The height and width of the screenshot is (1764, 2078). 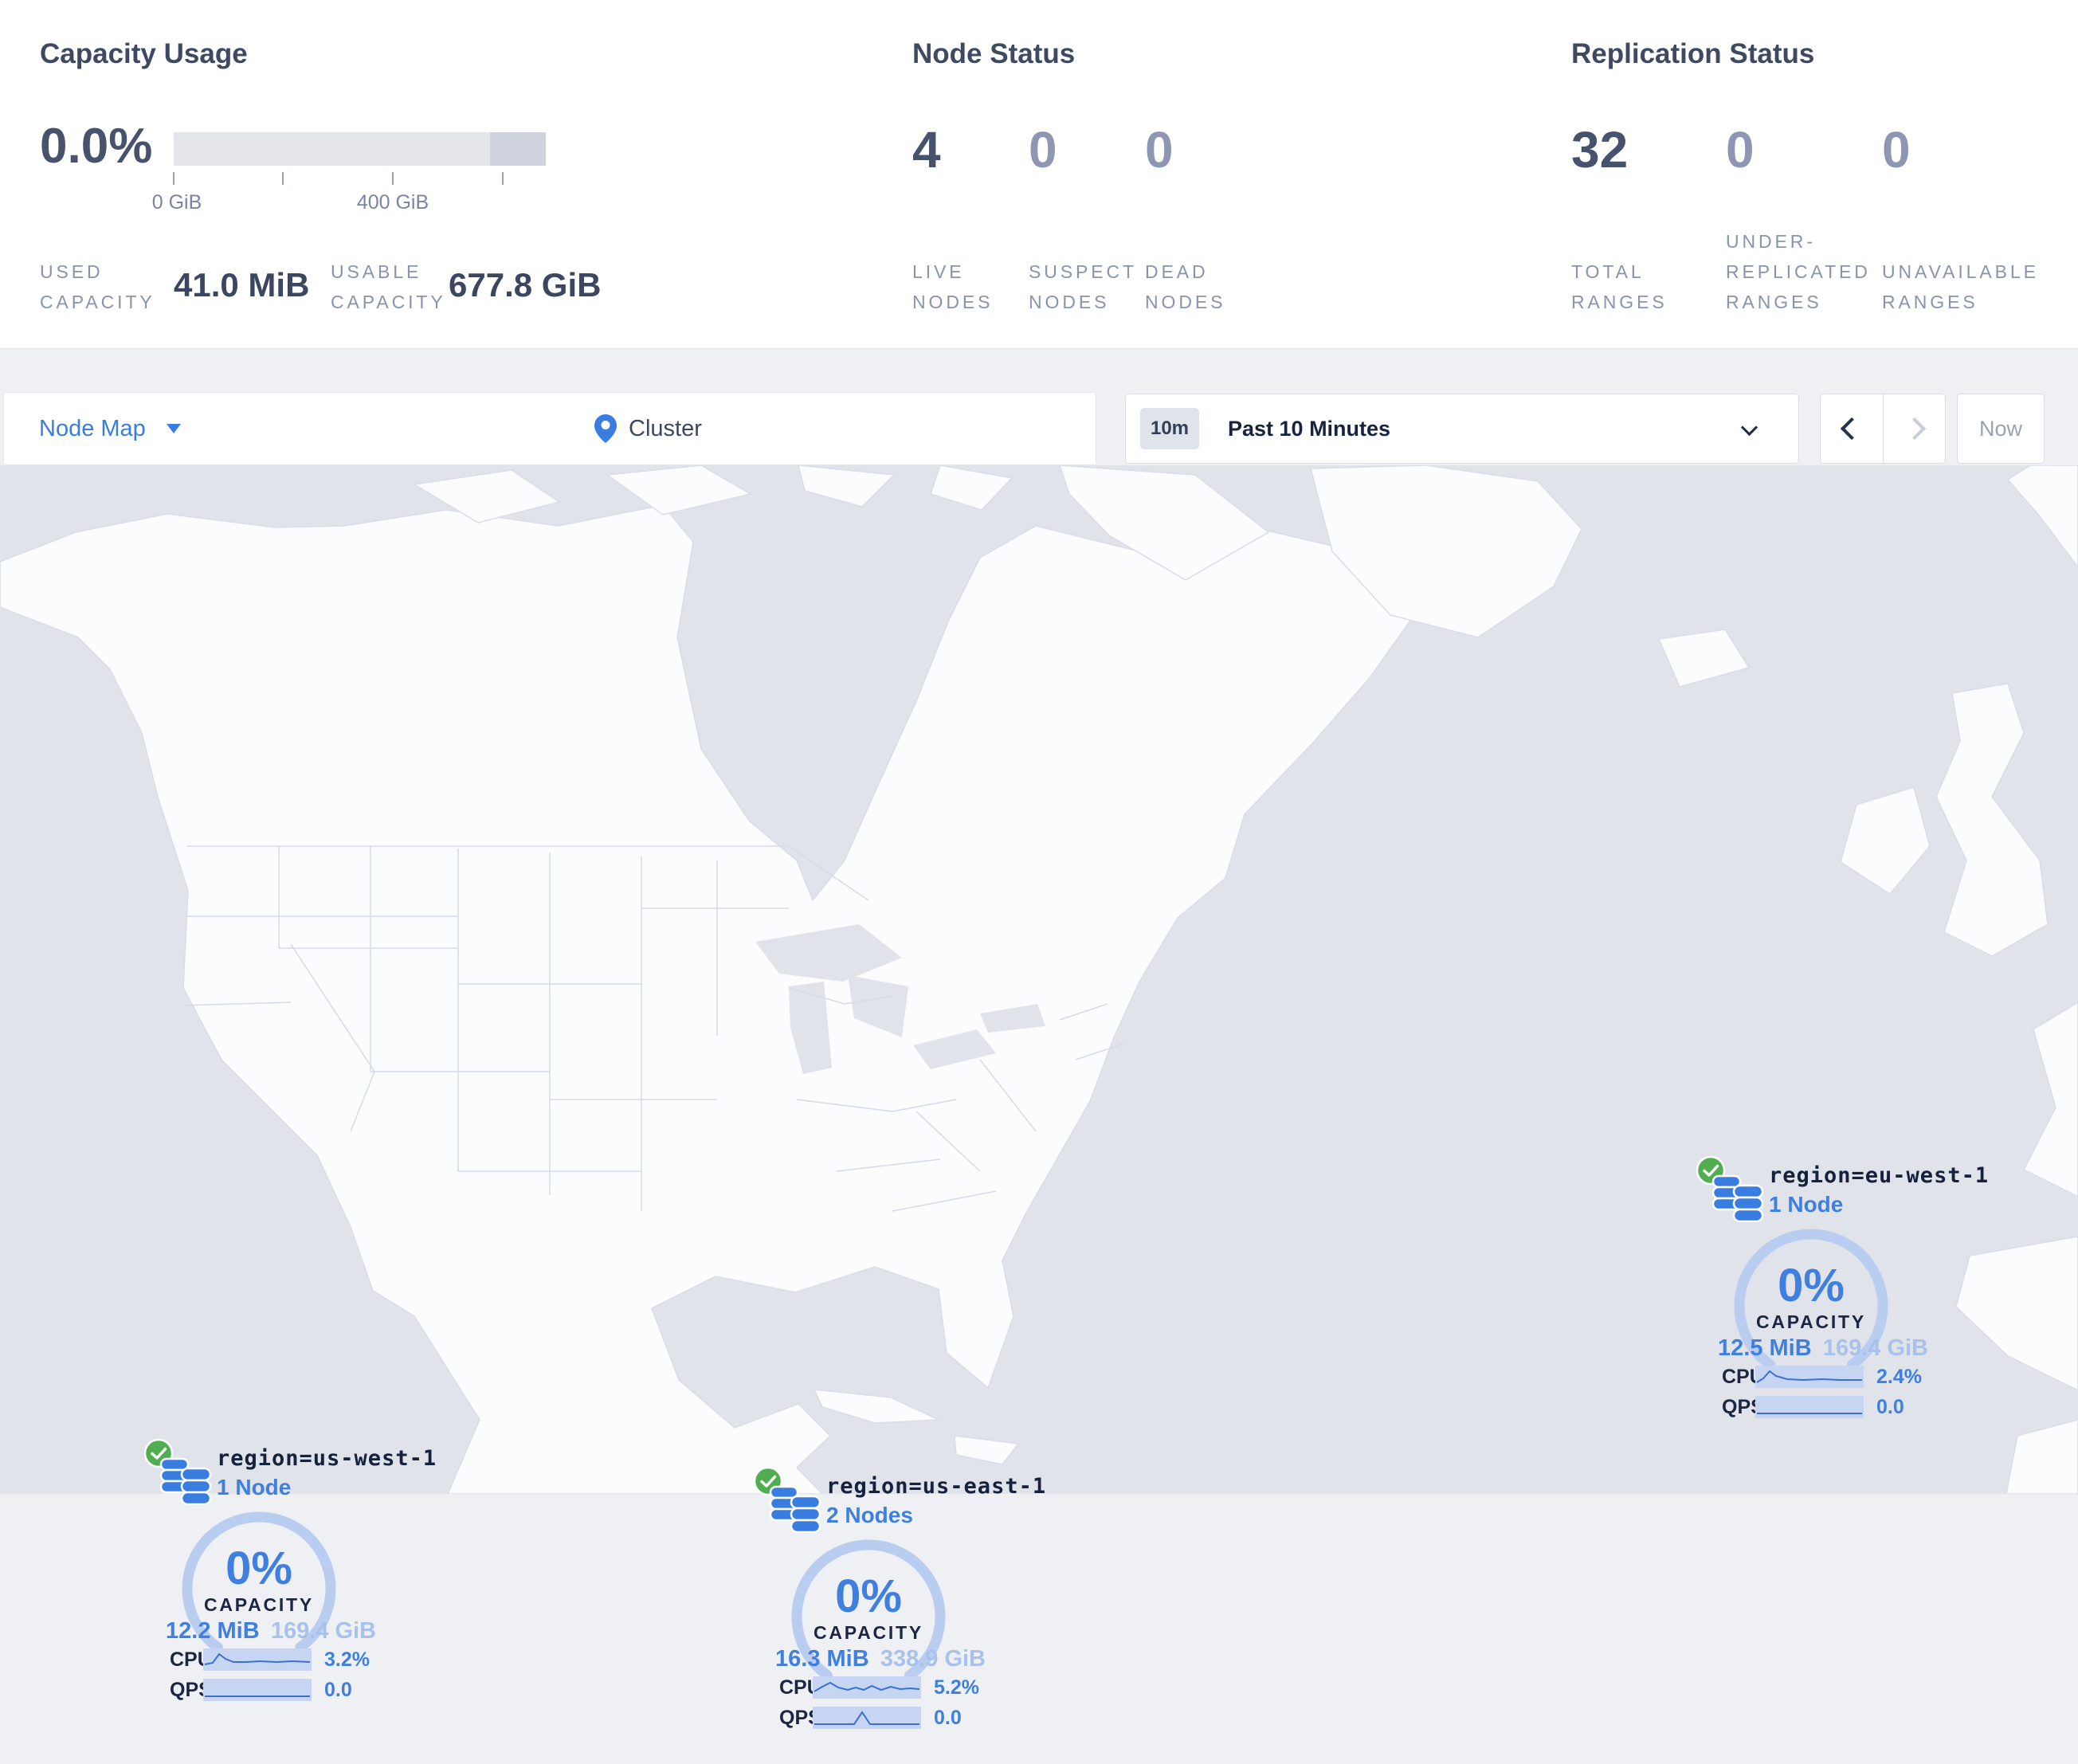 What do you see at coordinates (1899, 1377) in the screenshot?
I see `cpu-value: 2.4%` at bounding box center [1899, 1377].